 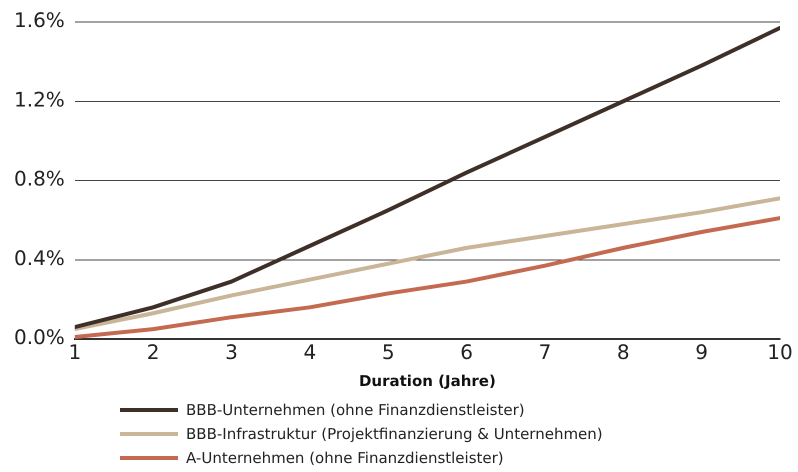 I want to click on x-tick-label: 9, so click(x=701, y=352).